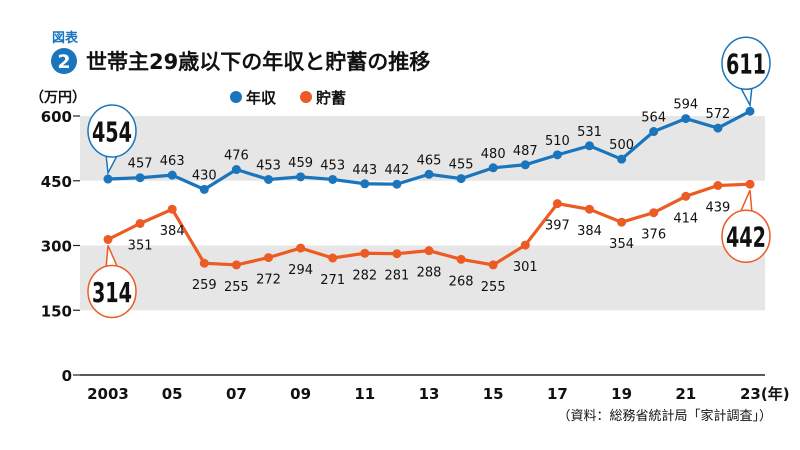 The width and height of the screenshot is (800, 450). I want to click on x-tick-label: 17, so click(557, 394).